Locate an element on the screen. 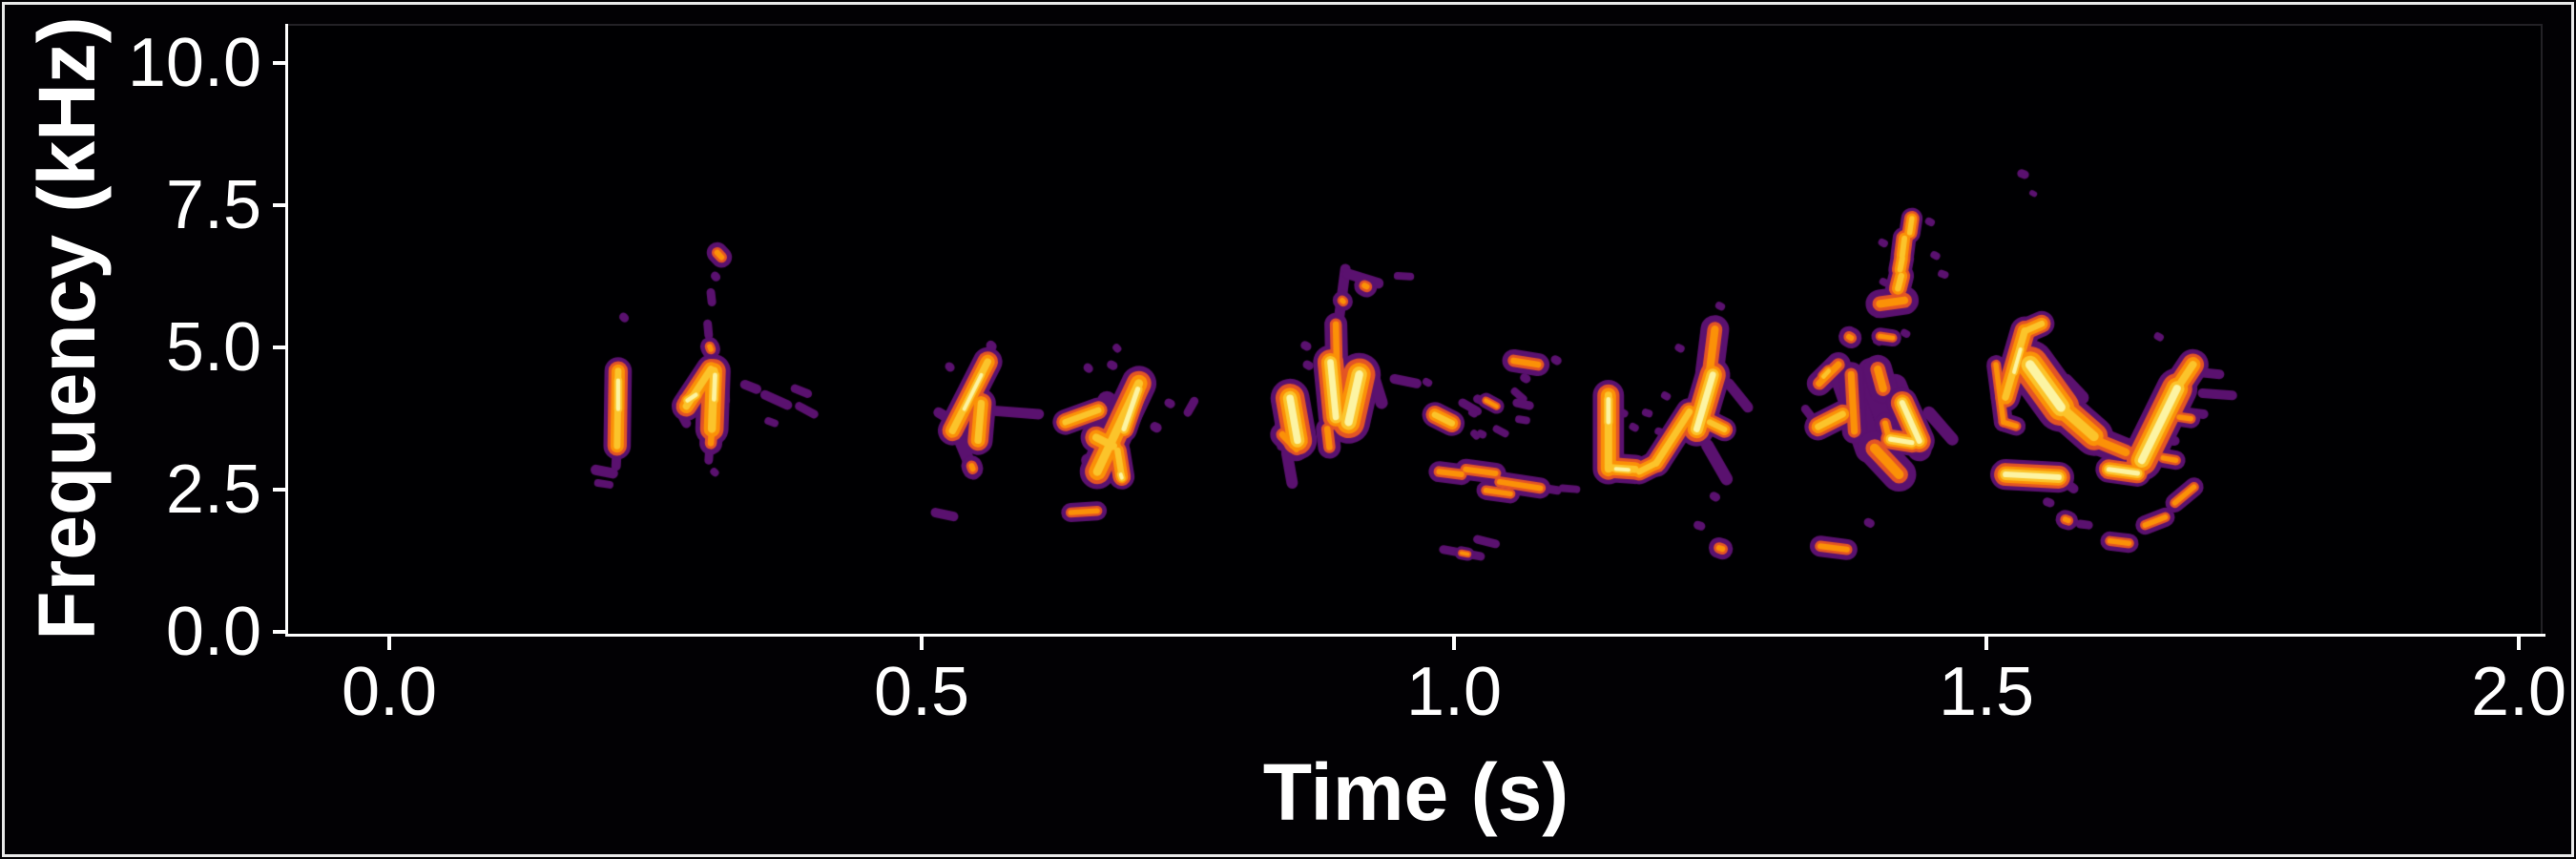  y-tick-2.5 is located at coordinates (280, 490).